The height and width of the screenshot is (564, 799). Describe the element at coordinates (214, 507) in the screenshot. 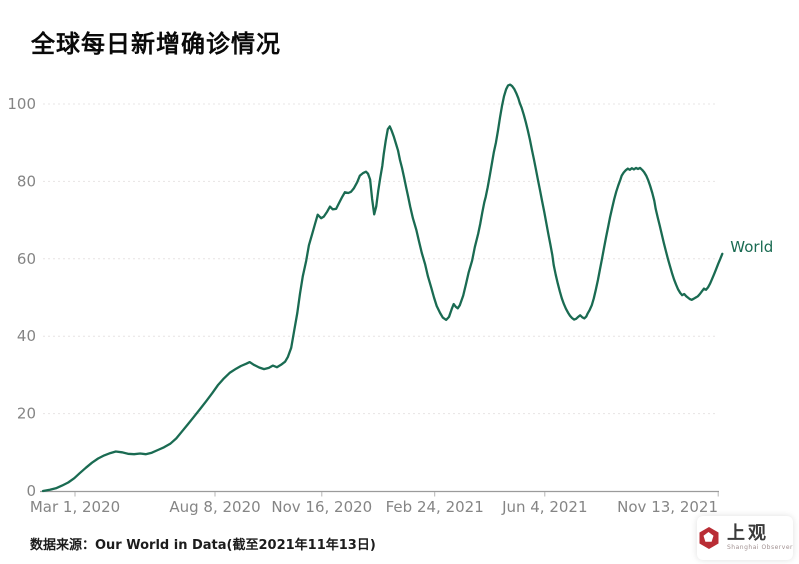

I see `x-tick-label-1: Aug 8, 2020` at that location.